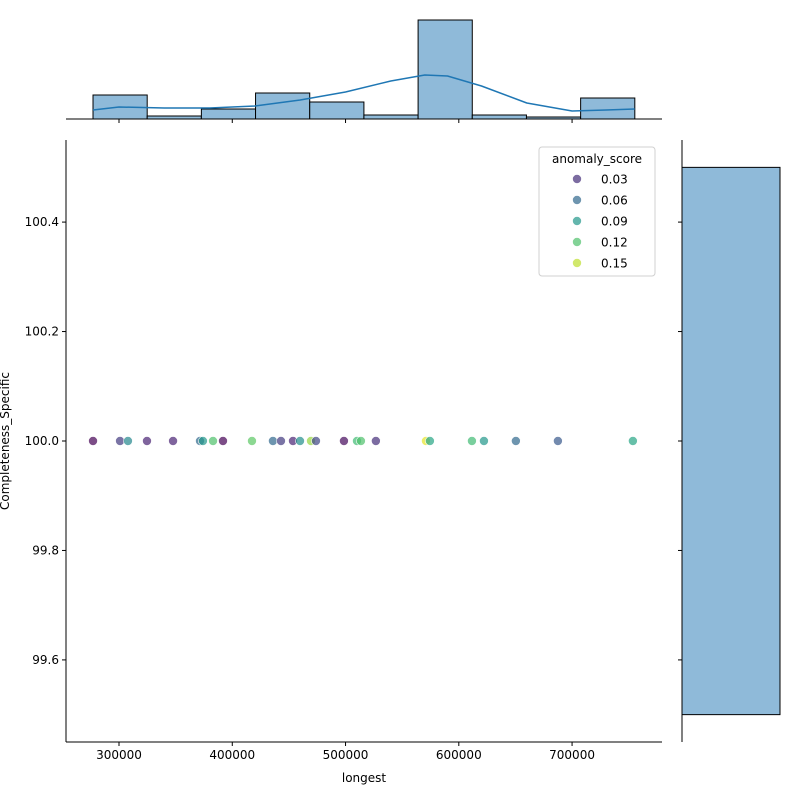  I want to click on right-marginal-histogram, so click(729, 441).